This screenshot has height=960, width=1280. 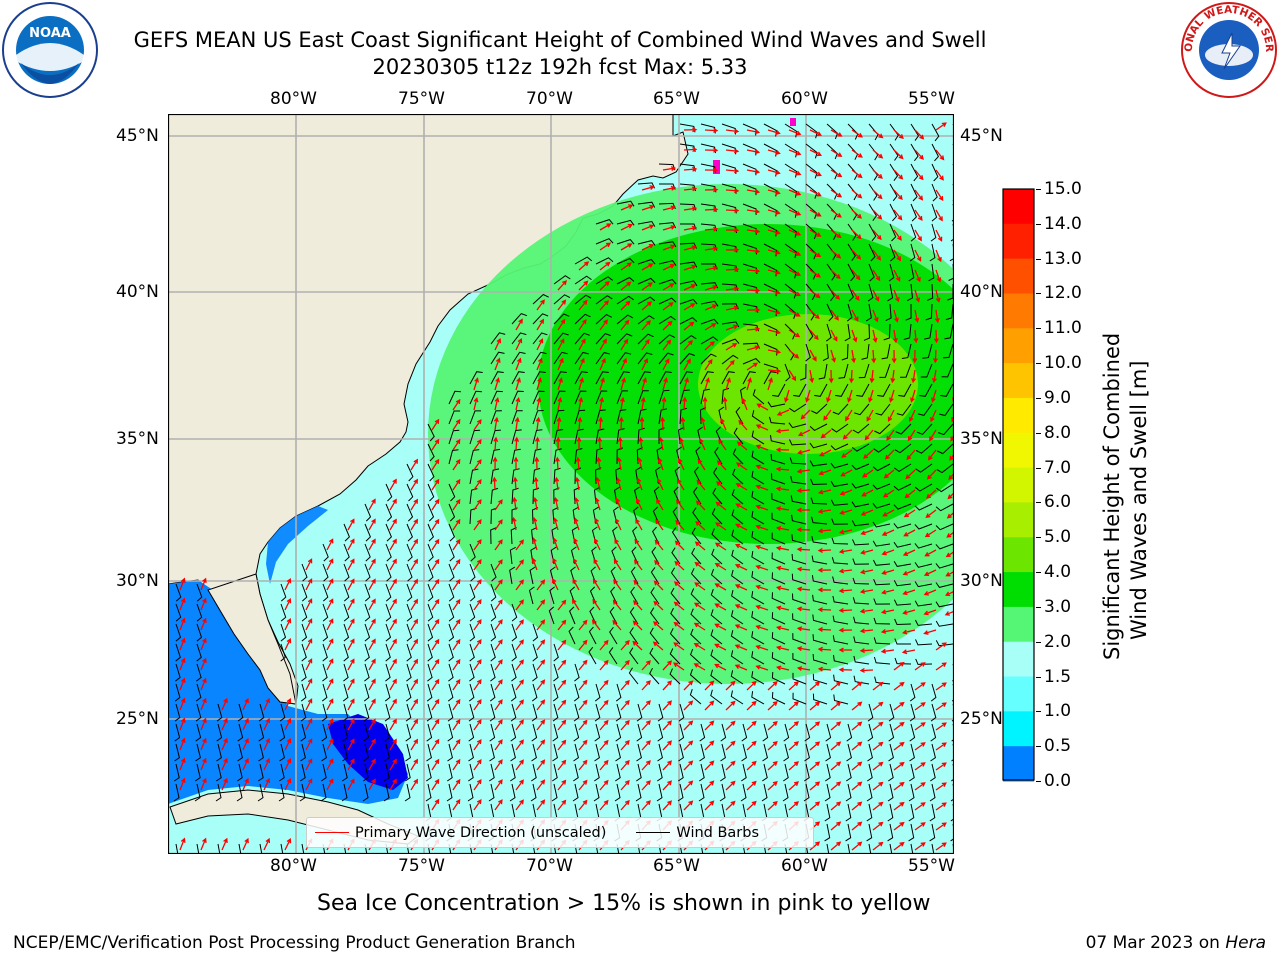 What do you see at coordinates (1063, 328) in the screenshot?
I see `colorbar-tick-label: 11.0` at bounding box center [1063, 328].